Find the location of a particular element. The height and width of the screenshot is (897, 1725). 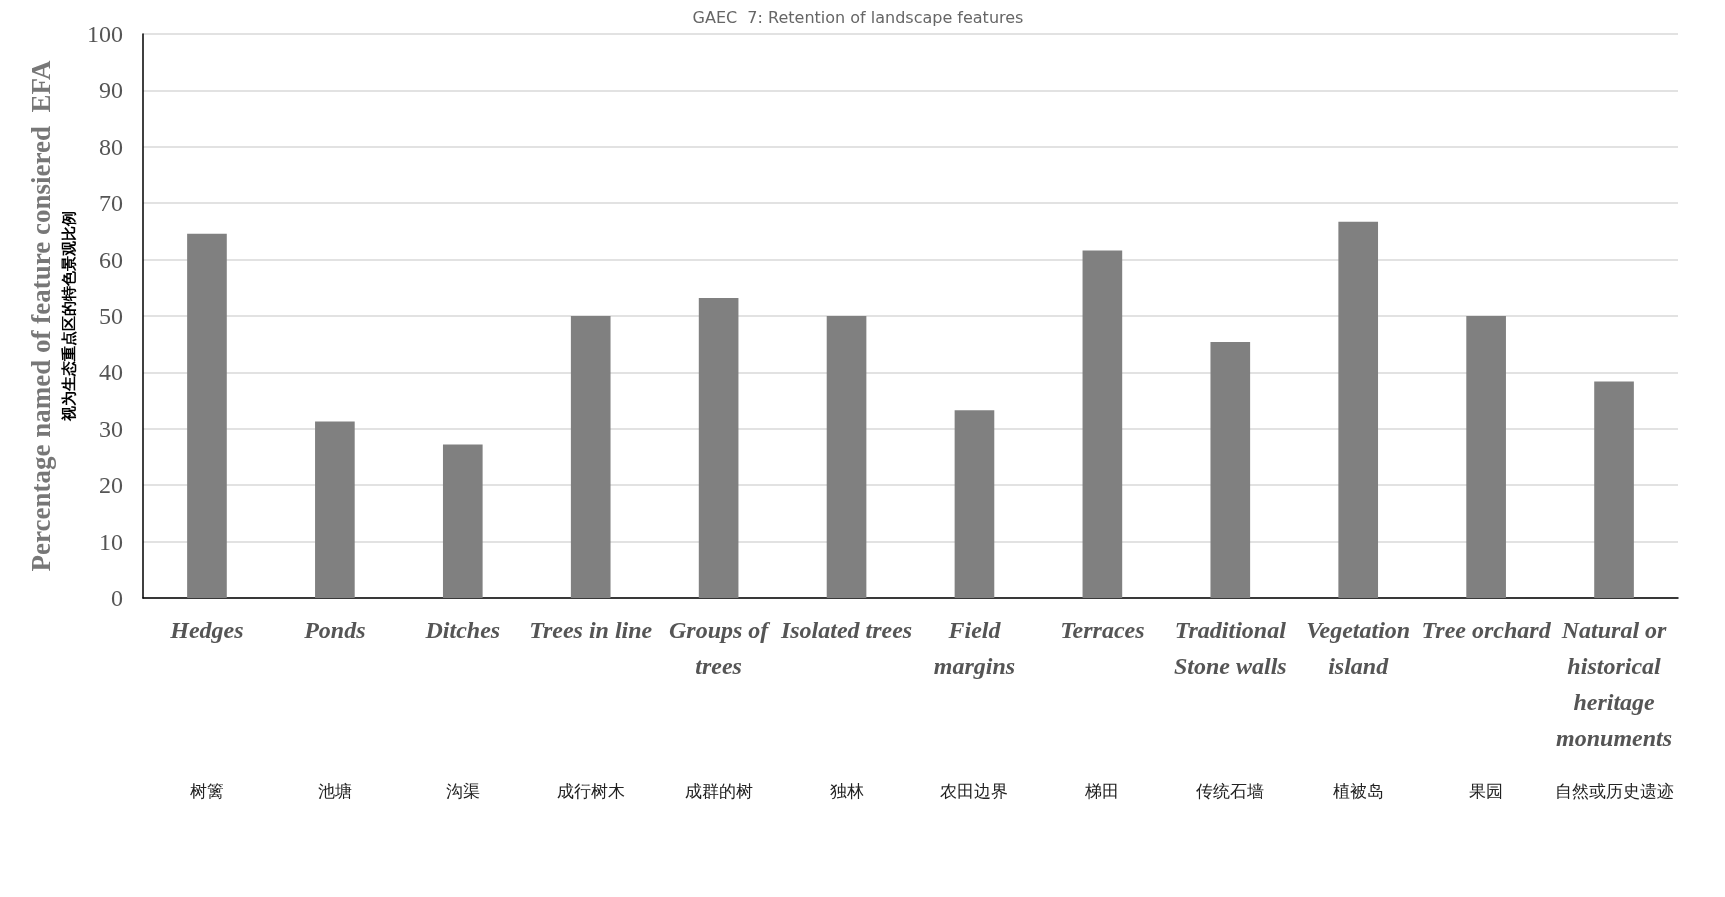

category-label: Isolated trees 独林 is located at coordinates (846, 709).